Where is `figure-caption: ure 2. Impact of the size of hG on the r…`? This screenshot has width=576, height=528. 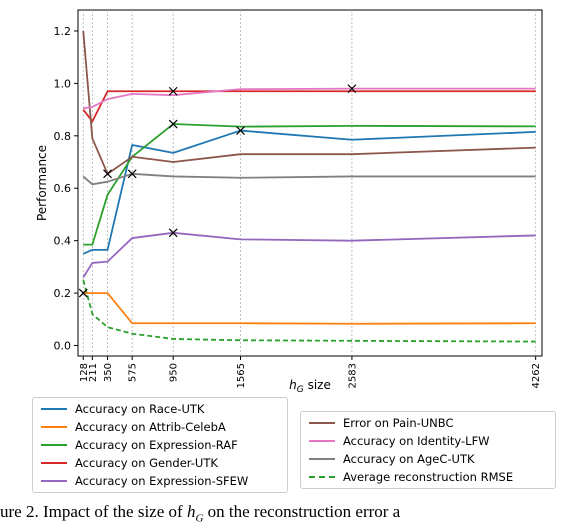 figure-caption: ure 2. Impact of the size of hG on the r… is located at coordinates (288, 513).